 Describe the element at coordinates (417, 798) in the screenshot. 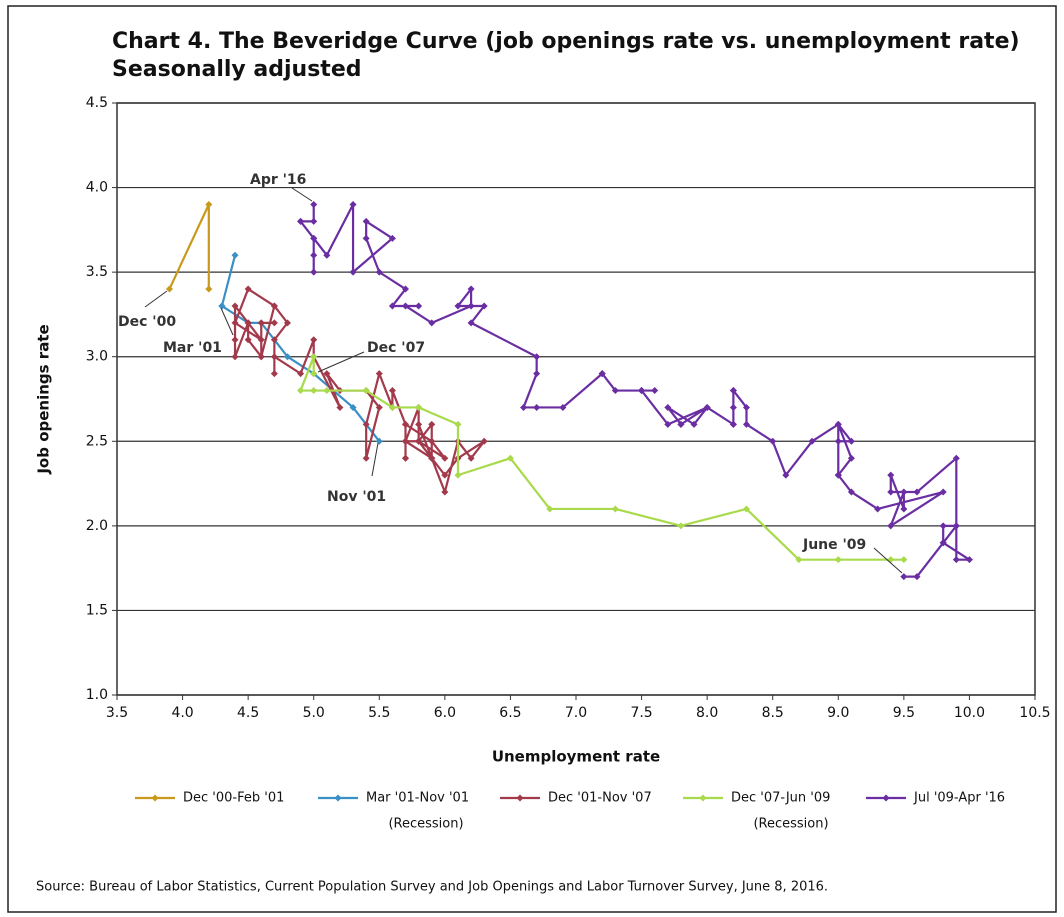

I see `legend-label: Mar '01-Nov '01` at that location.